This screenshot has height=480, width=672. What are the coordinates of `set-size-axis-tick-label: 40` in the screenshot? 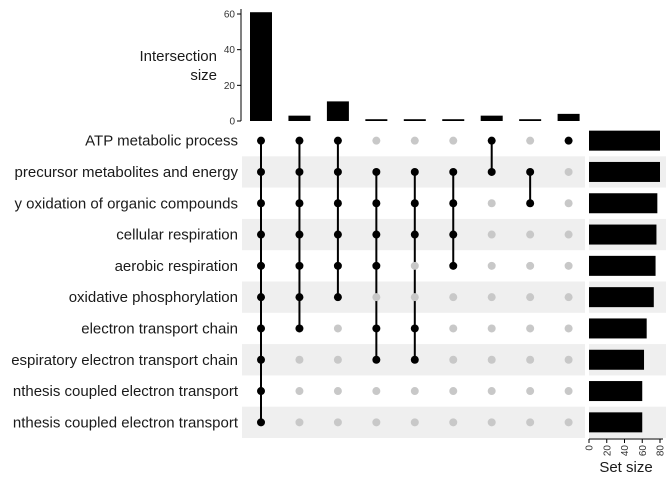 It's located at (625, 451).